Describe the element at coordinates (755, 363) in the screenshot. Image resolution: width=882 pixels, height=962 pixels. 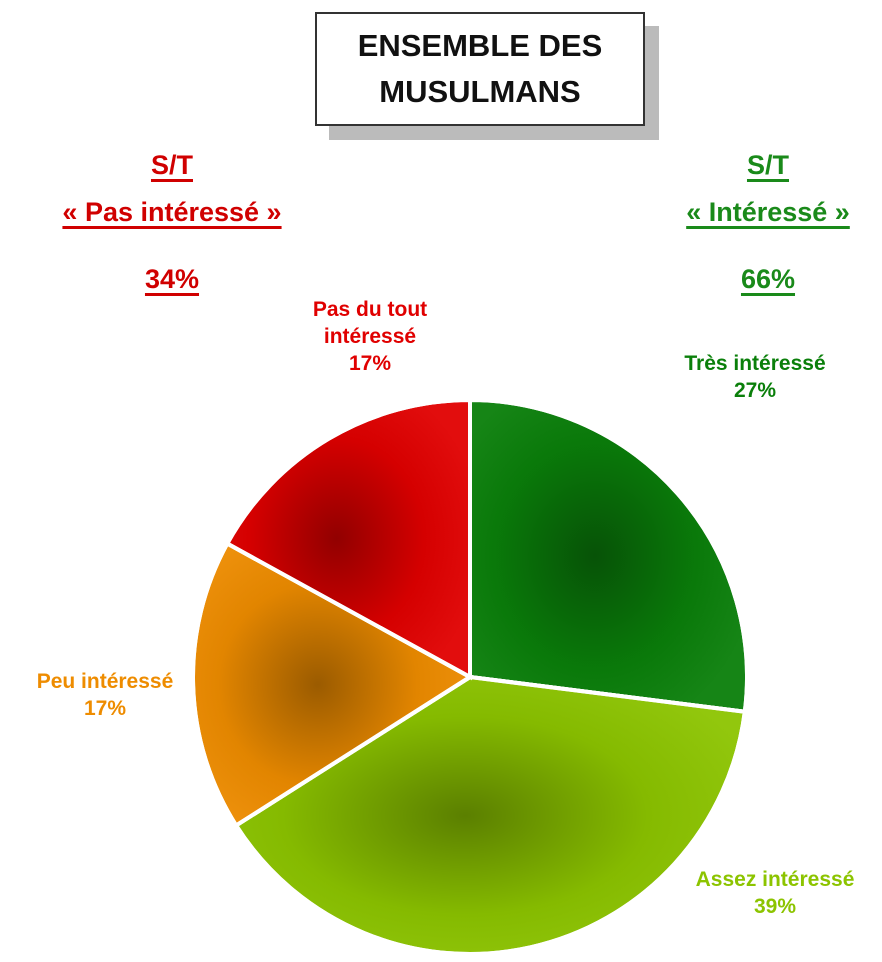
I see `slice-name: Très intéressé` at that location.